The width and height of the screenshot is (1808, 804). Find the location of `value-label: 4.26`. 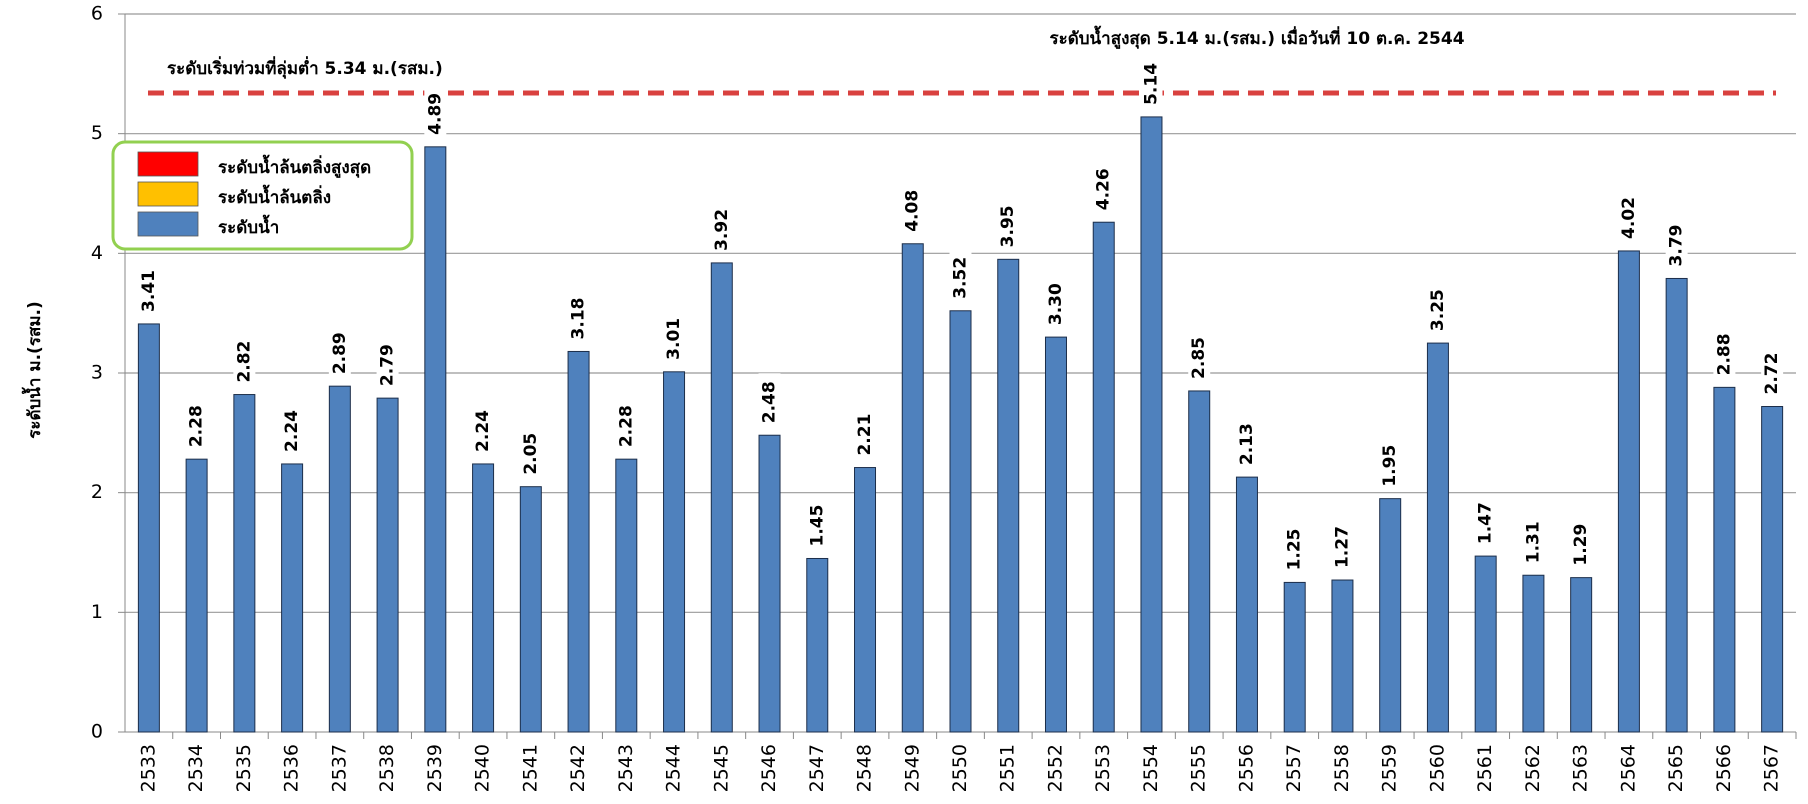

value-label: 4.26 is located at coordinates (1104, 189).